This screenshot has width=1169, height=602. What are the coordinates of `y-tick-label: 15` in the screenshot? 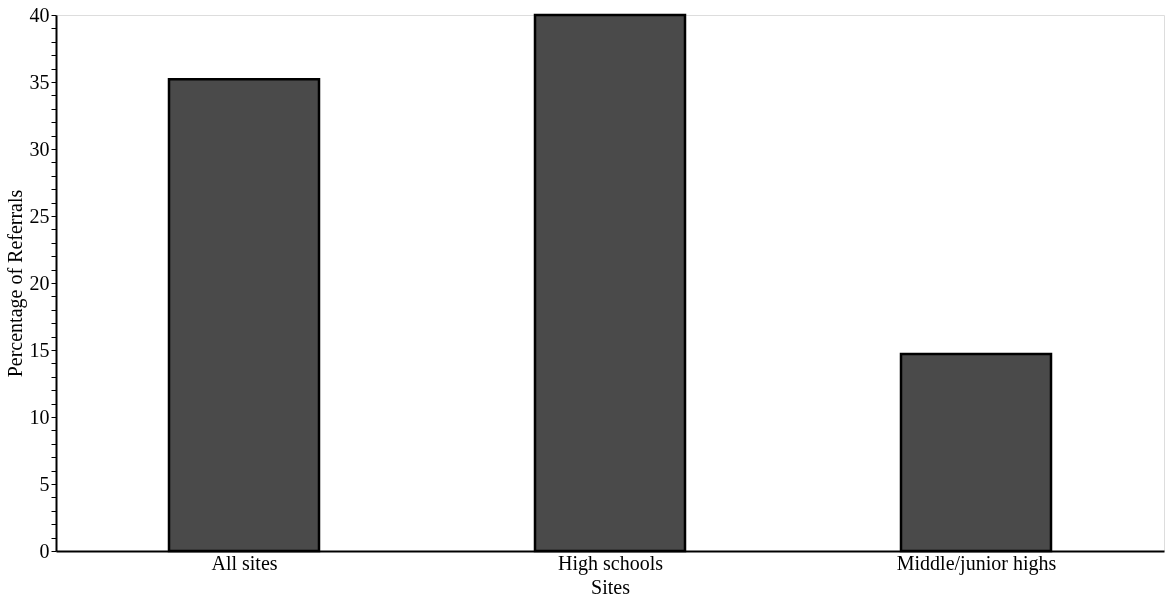 It's located at (39, 349).